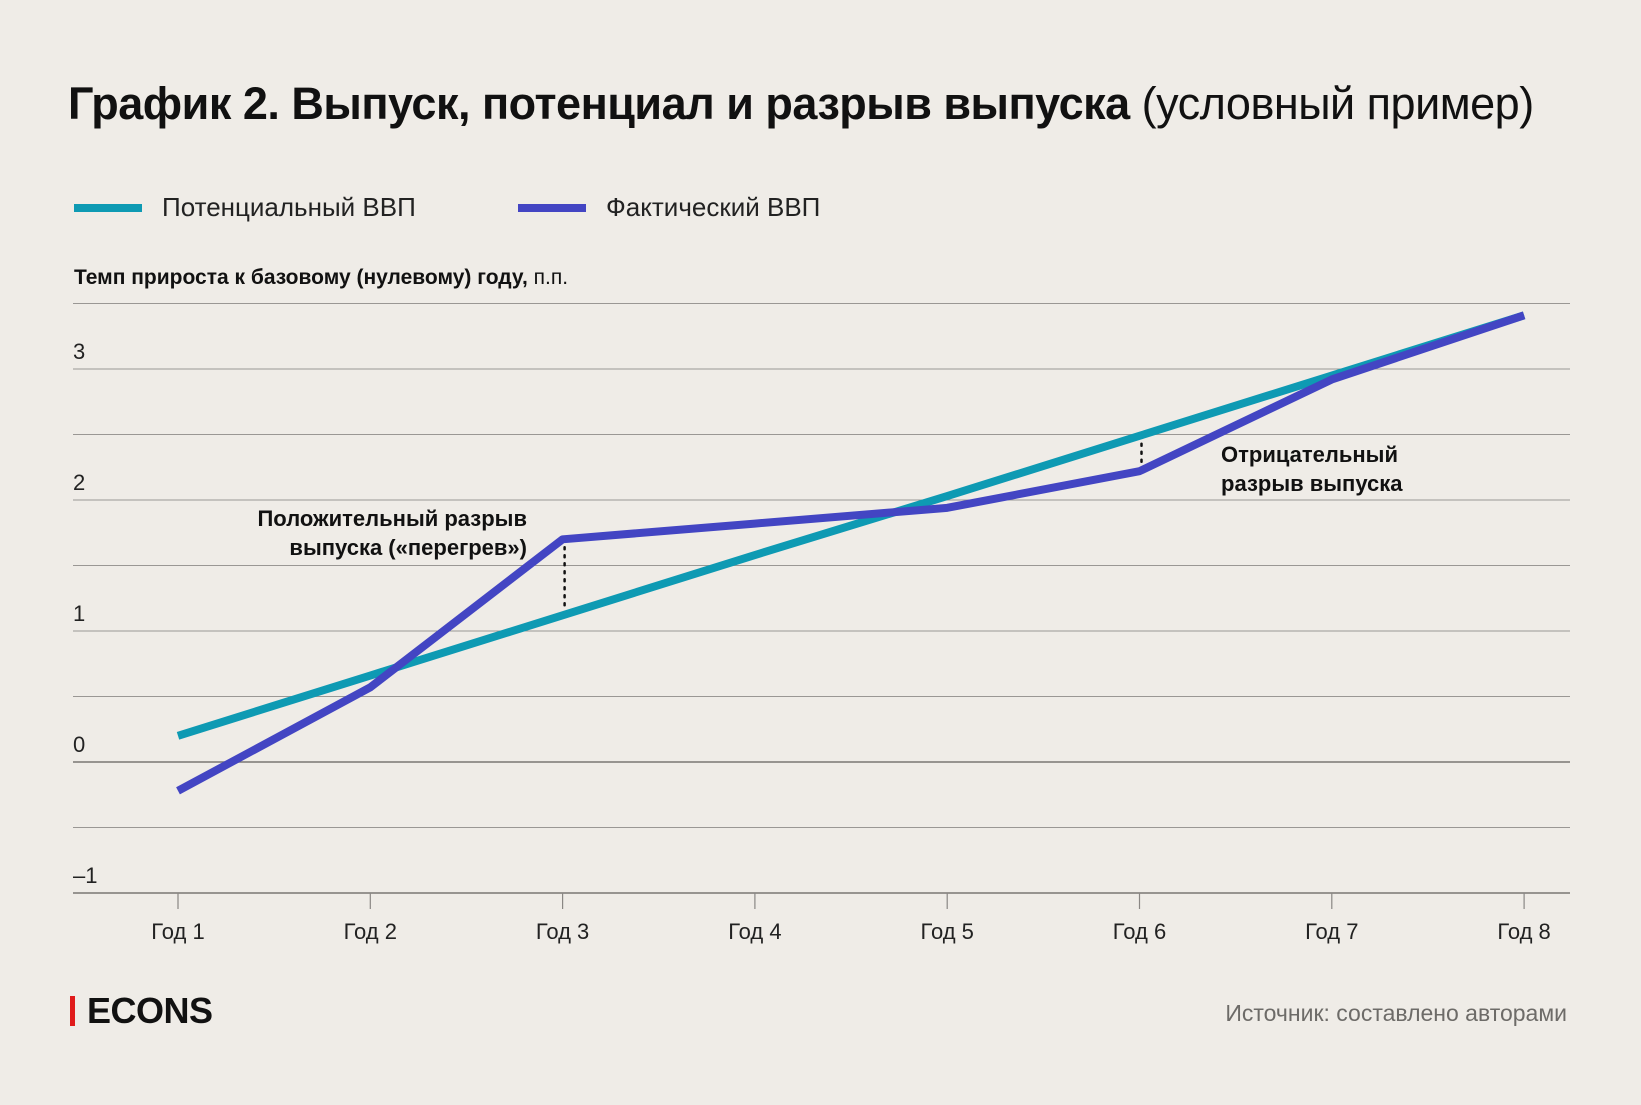  Describe the element at coordinates (85, 875) in the screenshot. I see `y-tick-label: –1` at that location.